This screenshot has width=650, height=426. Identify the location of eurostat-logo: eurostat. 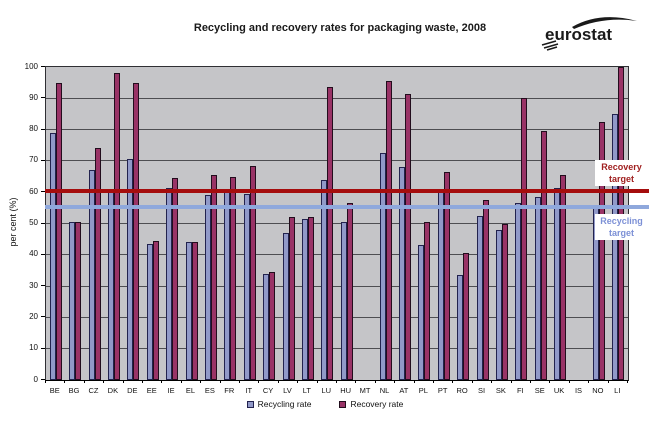
(589, 34).